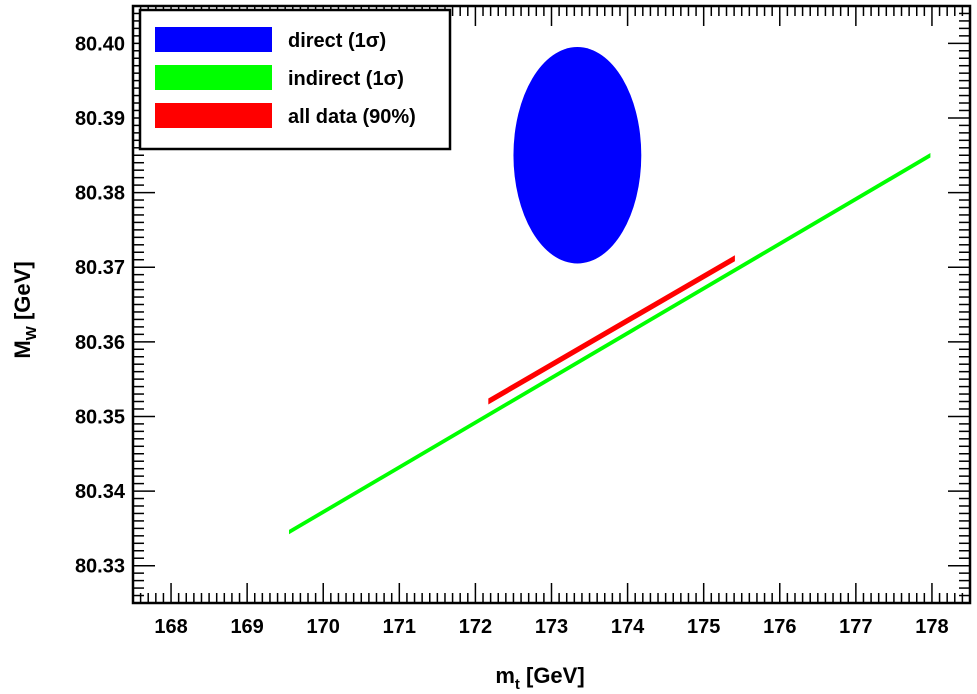  What do you see at coordinates (22, 349) in the screenshot?
I see `y-axis-title-main: M` at bounding box center [22, 349].